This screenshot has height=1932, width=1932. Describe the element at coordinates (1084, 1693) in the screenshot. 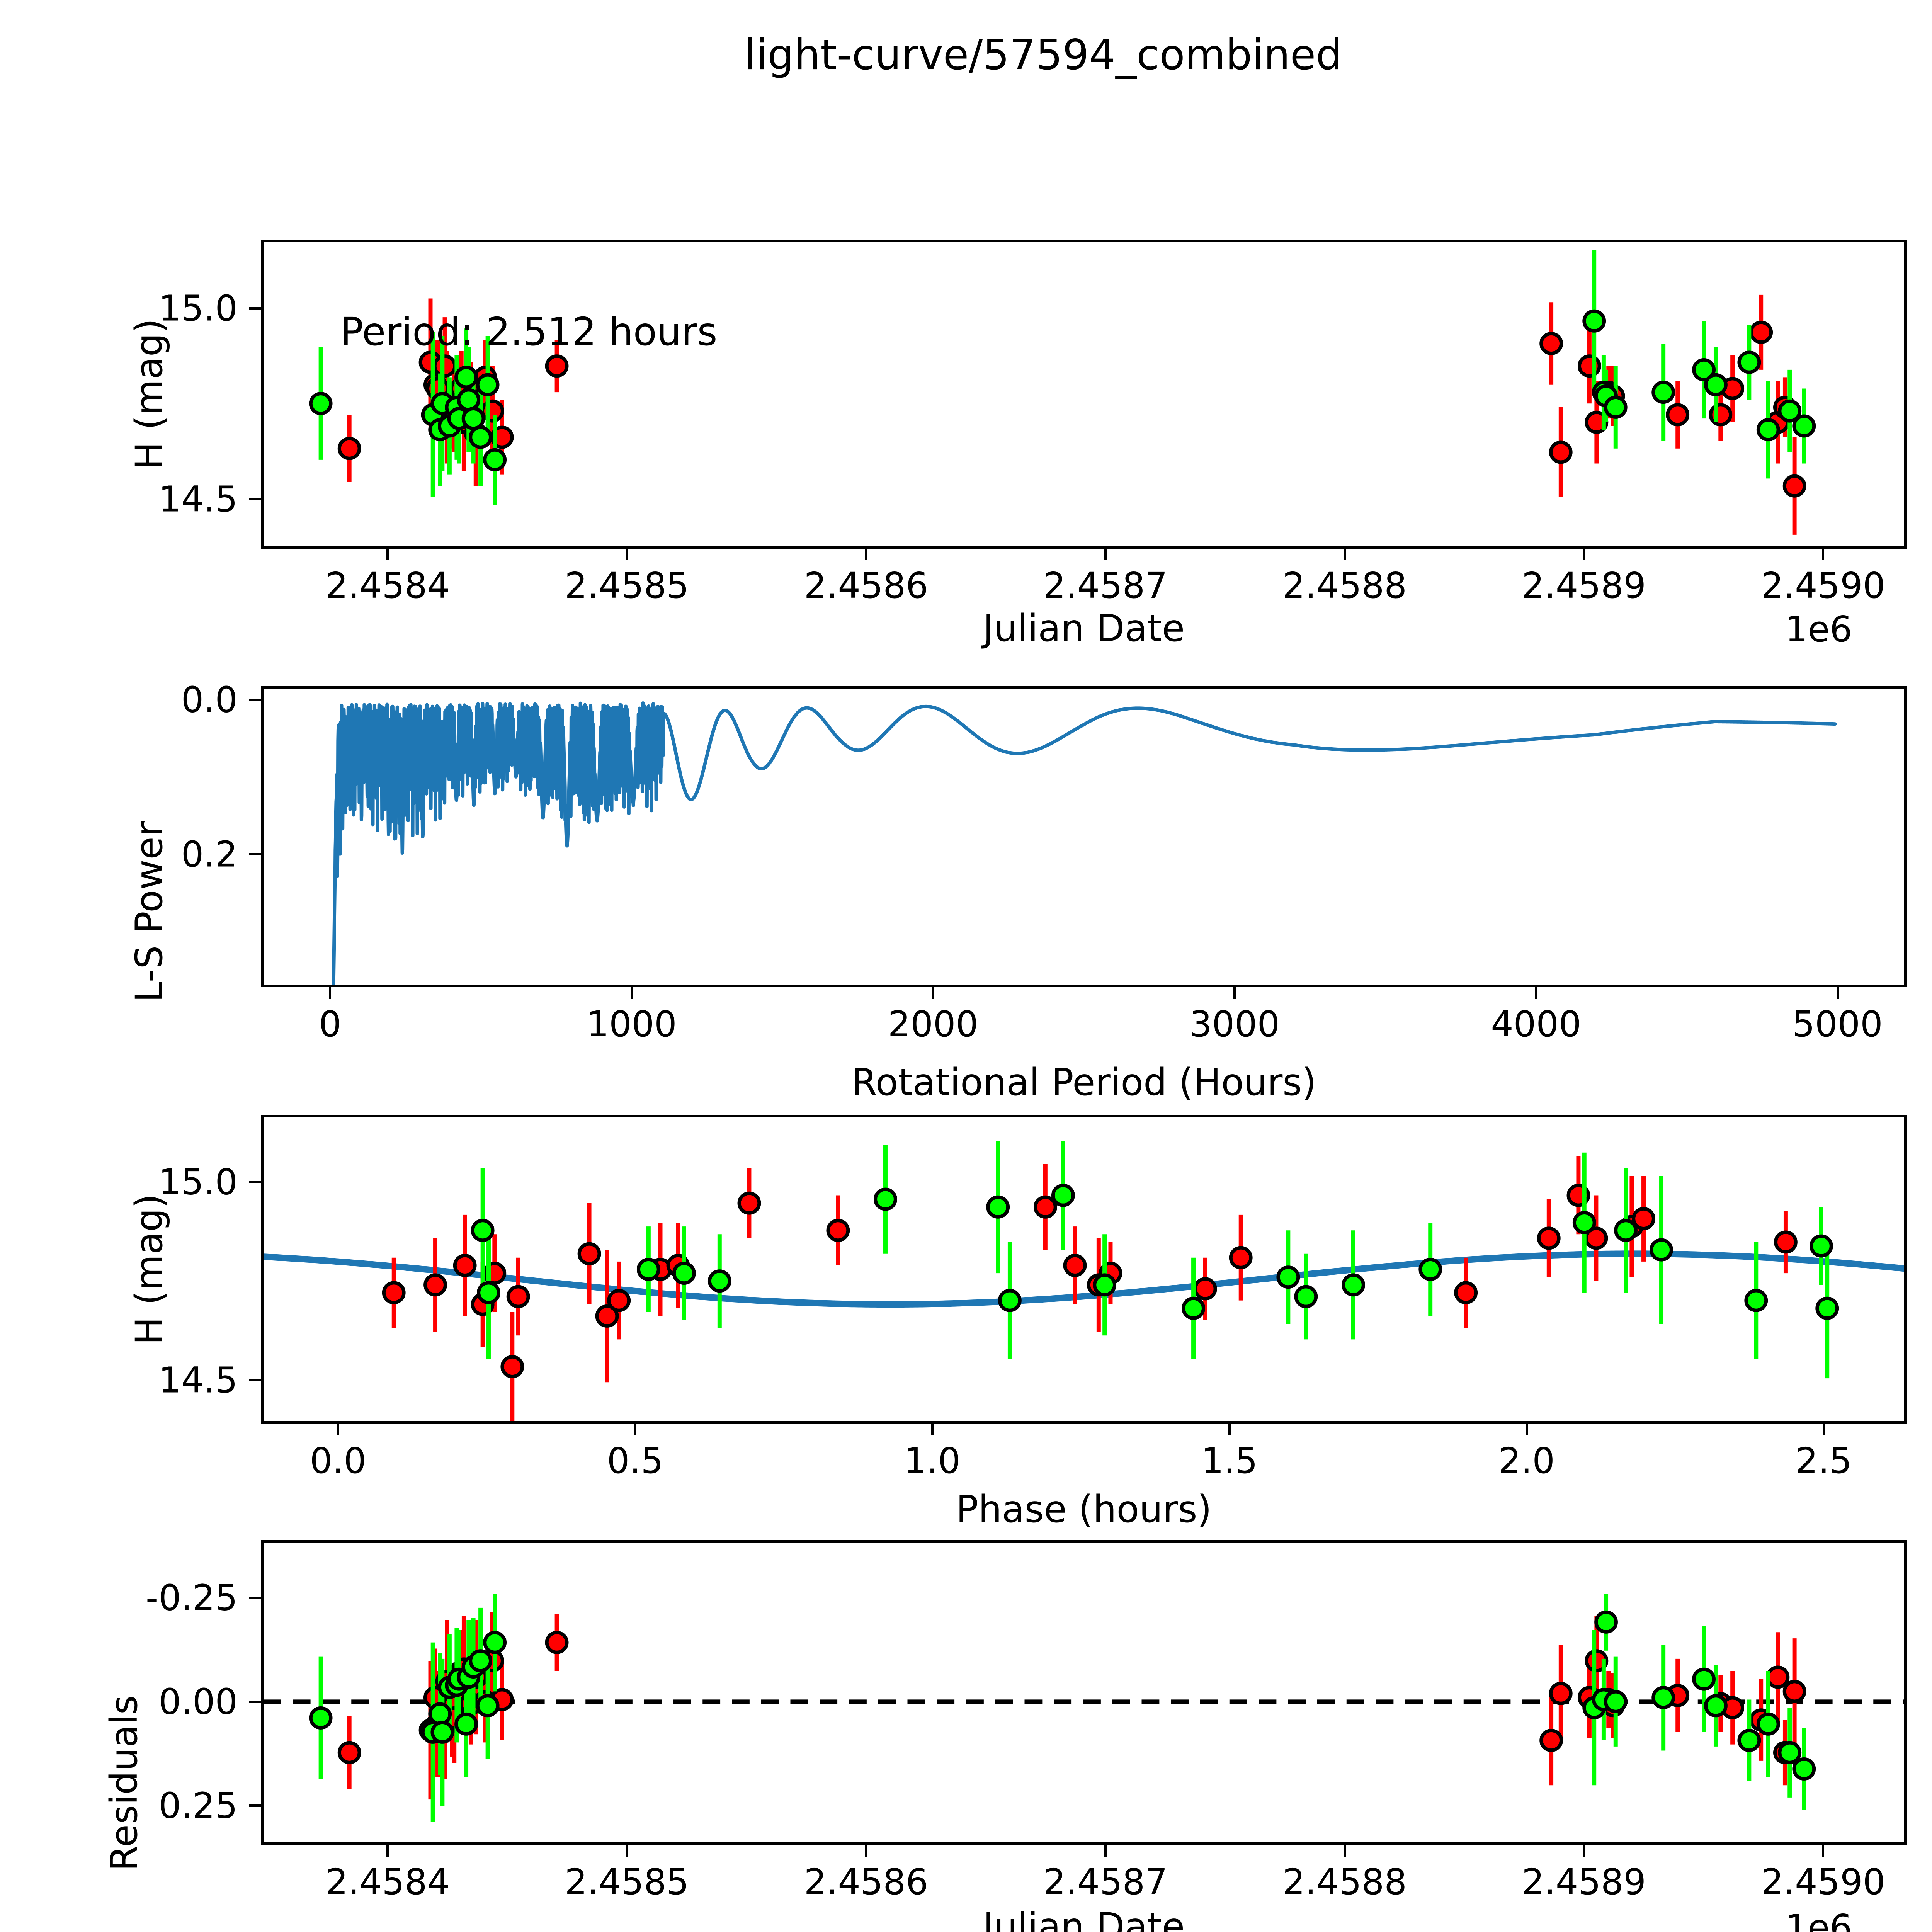

I see `panel-residuals` at that location.